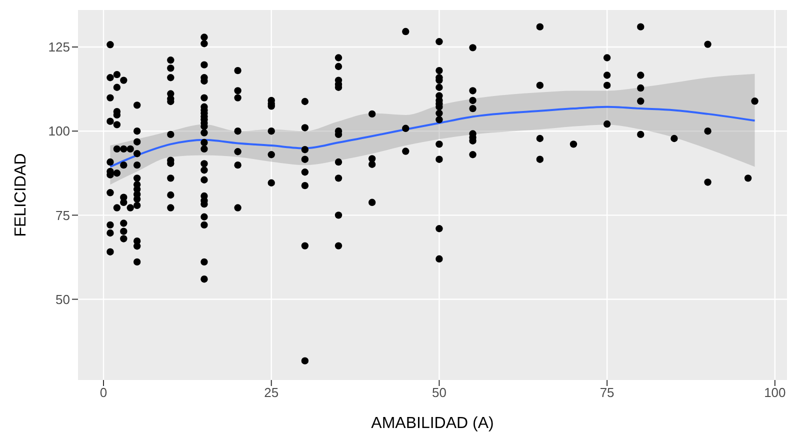 The image size is (793, 443). I want to click on x-tick-label: 50, so click(439, 392).